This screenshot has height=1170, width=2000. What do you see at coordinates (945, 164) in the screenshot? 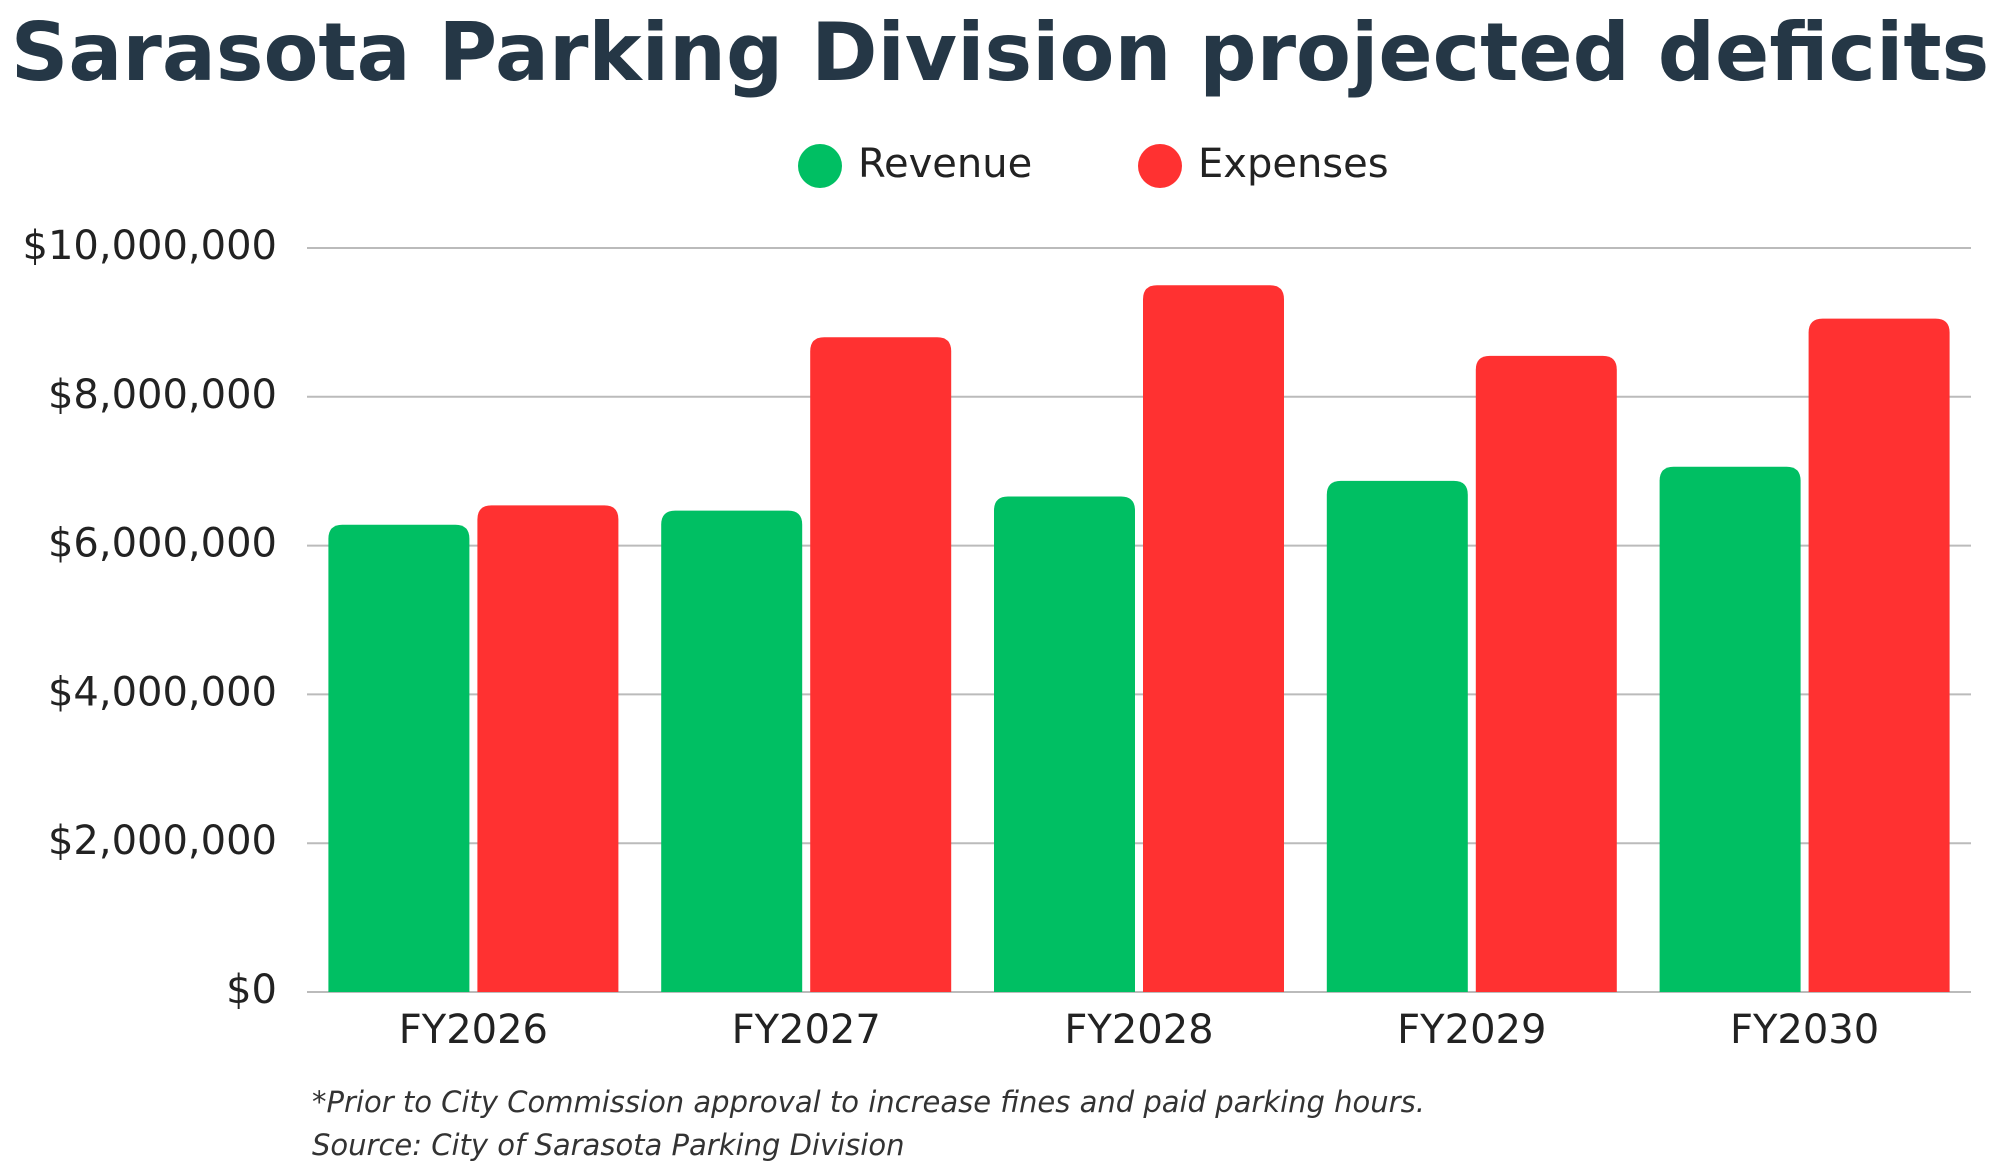
I see `legend-label: Revenue` at bounding box center [945, 164].